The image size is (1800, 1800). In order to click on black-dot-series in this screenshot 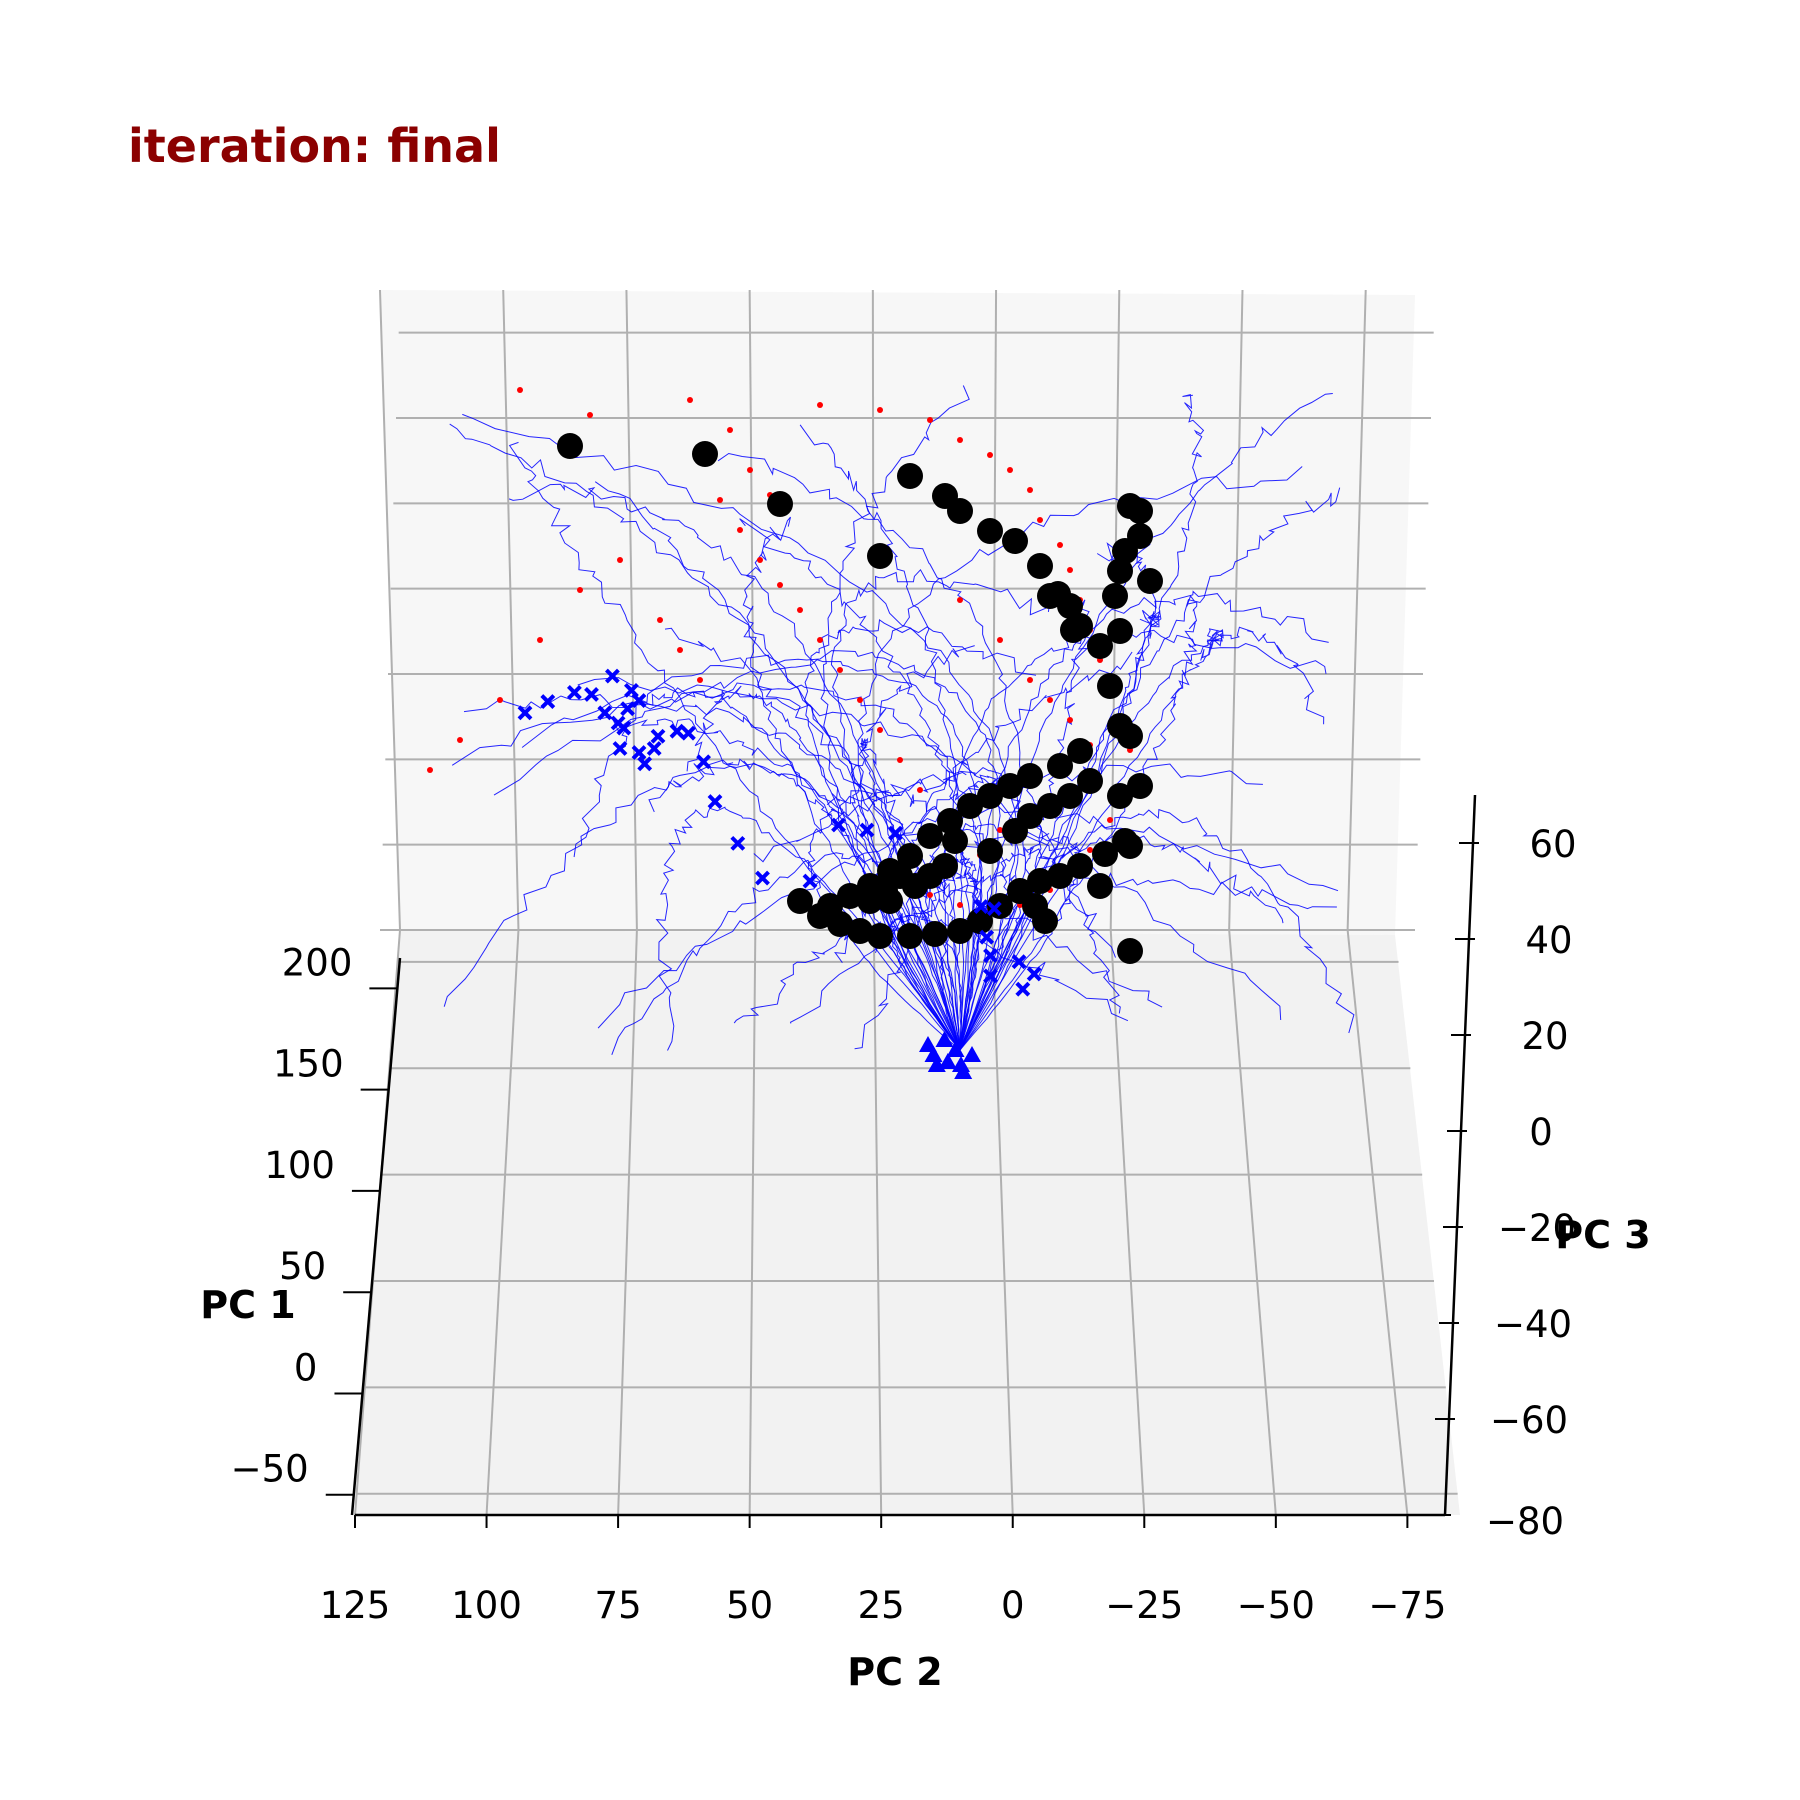, I will do `click(860, 698)`.